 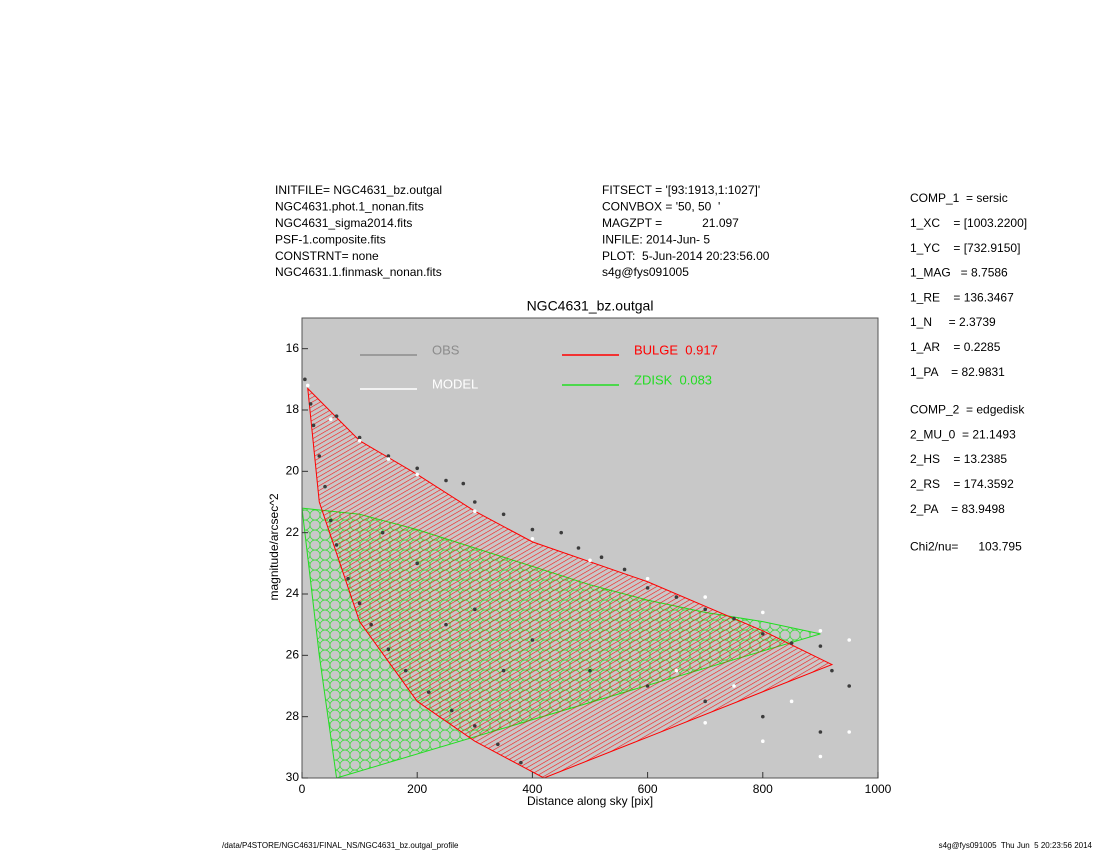 I want to click on parameter: 1_XC = [1003.2200], so click(x=968, y=223).